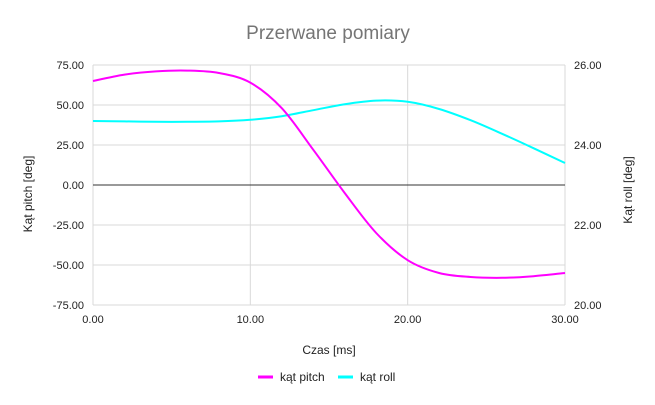  Describe the element at coordinates (70, 106) in the screenshot. I see `y-left-tick-label: 50.00` at that location.